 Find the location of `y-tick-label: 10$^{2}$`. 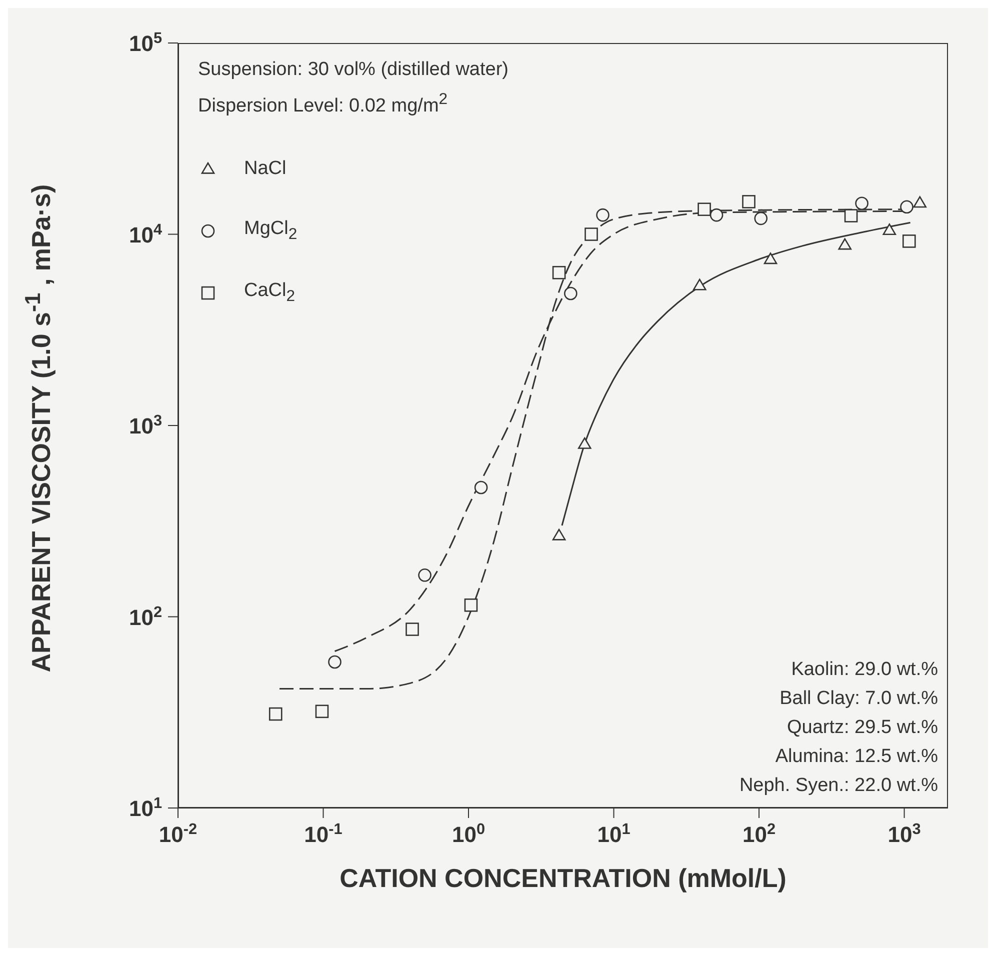

y-tick-label: 10$^{2}$ is located at coordinates (145, 616).